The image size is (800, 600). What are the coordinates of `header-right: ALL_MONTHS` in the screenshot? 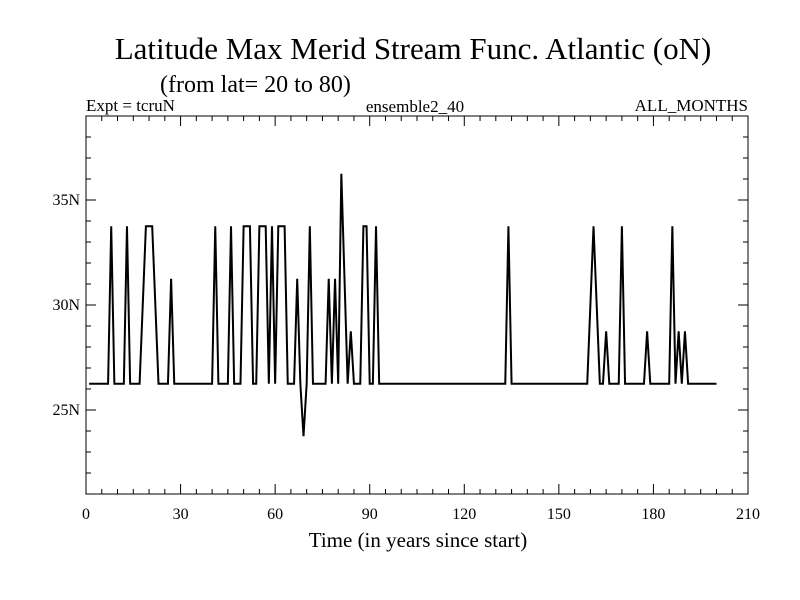 It's located at (691, 105).